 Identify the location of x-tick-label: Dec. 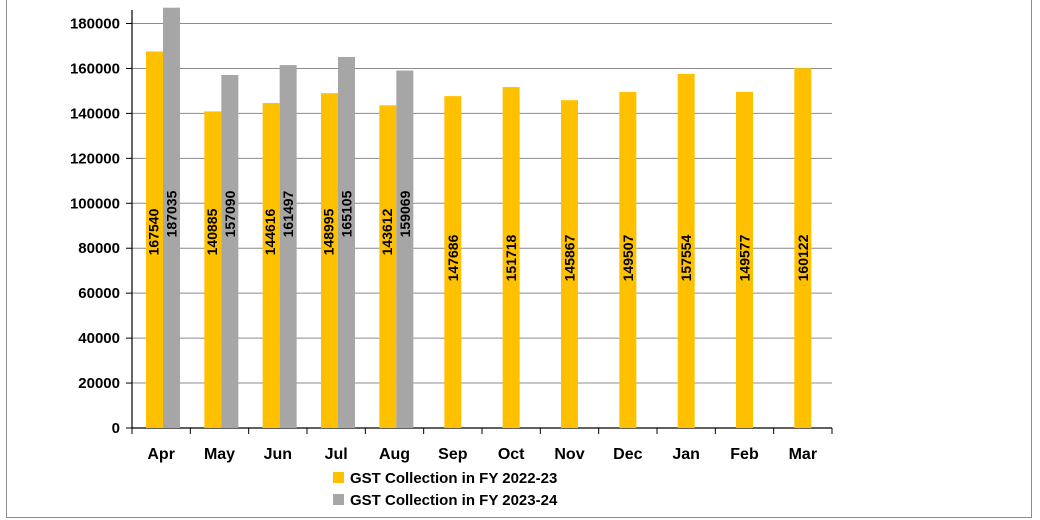
(627, 454).